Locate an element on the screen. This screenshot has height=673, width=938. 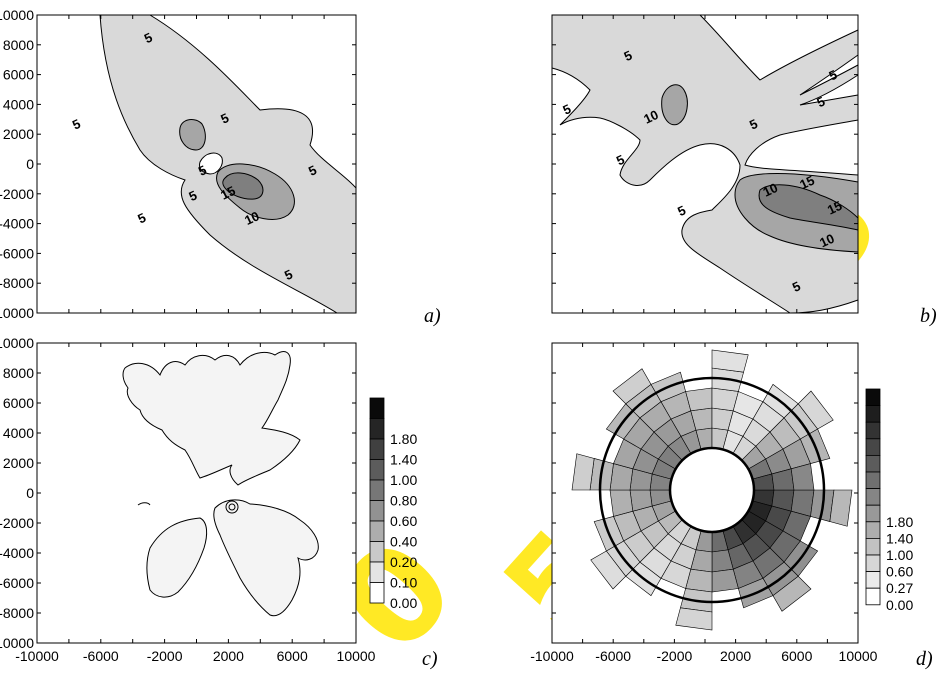
contour-label-b-8: 15 is located at coordinates (806, 183).